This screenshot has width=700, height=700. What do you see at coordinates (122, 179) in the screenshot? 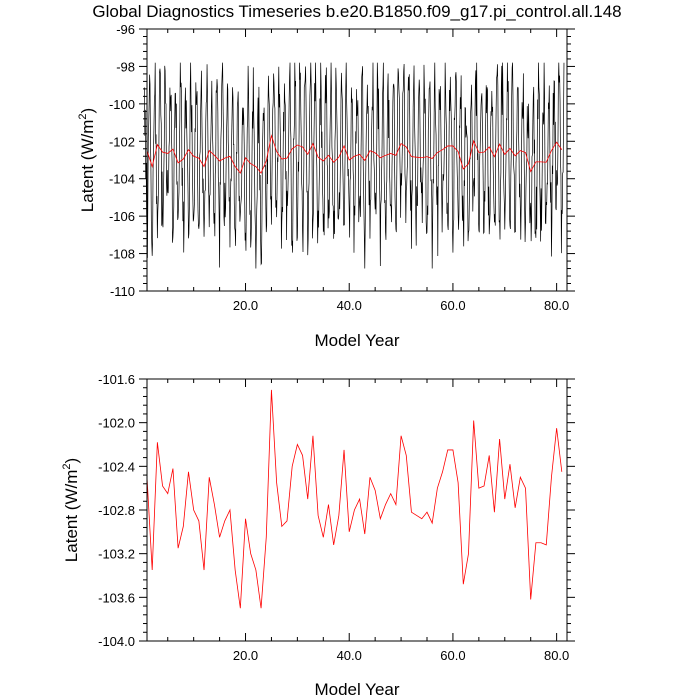
I see `y-tick-label: -104` at bounding box center [122, 179].